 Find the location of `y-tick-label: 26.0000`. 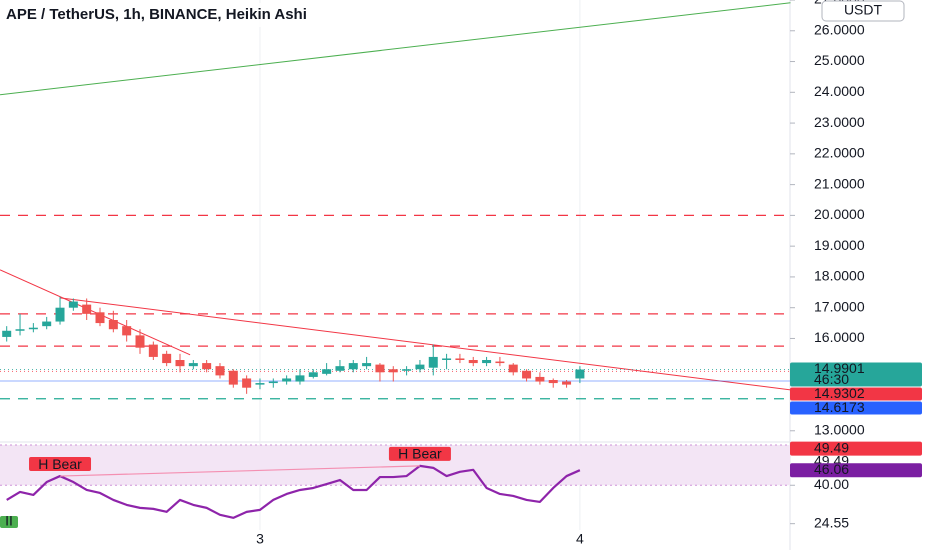

y-tick-label: 26.0000 is located at coordinates (839, 29).